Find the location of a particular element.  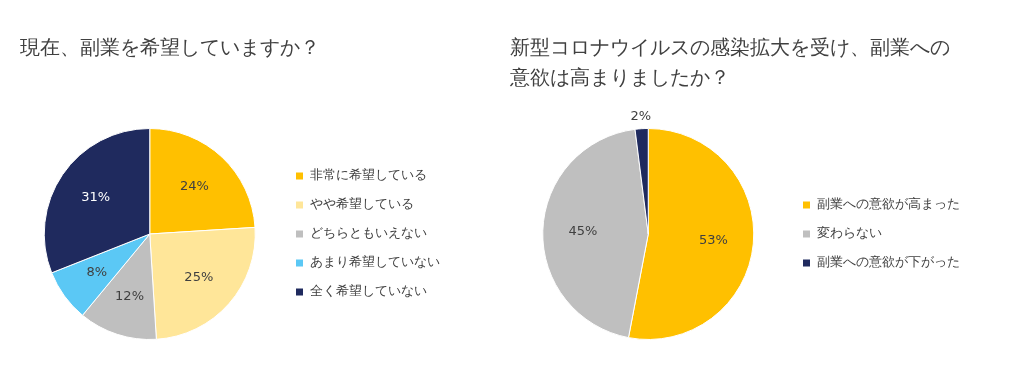

data-label: 2% is located at coordinates (641, 116).